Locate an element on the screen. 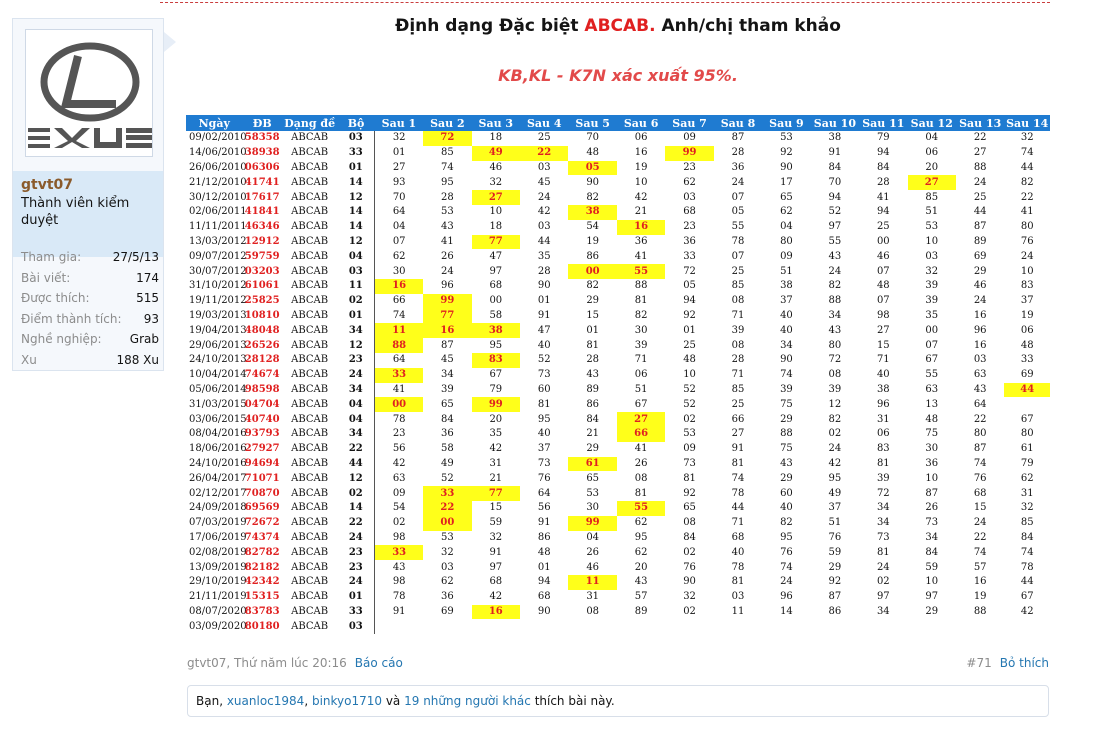 The height and width of the screenshot is (752, 1093). value-cell: 80 is located at coordinates (1027, 227).